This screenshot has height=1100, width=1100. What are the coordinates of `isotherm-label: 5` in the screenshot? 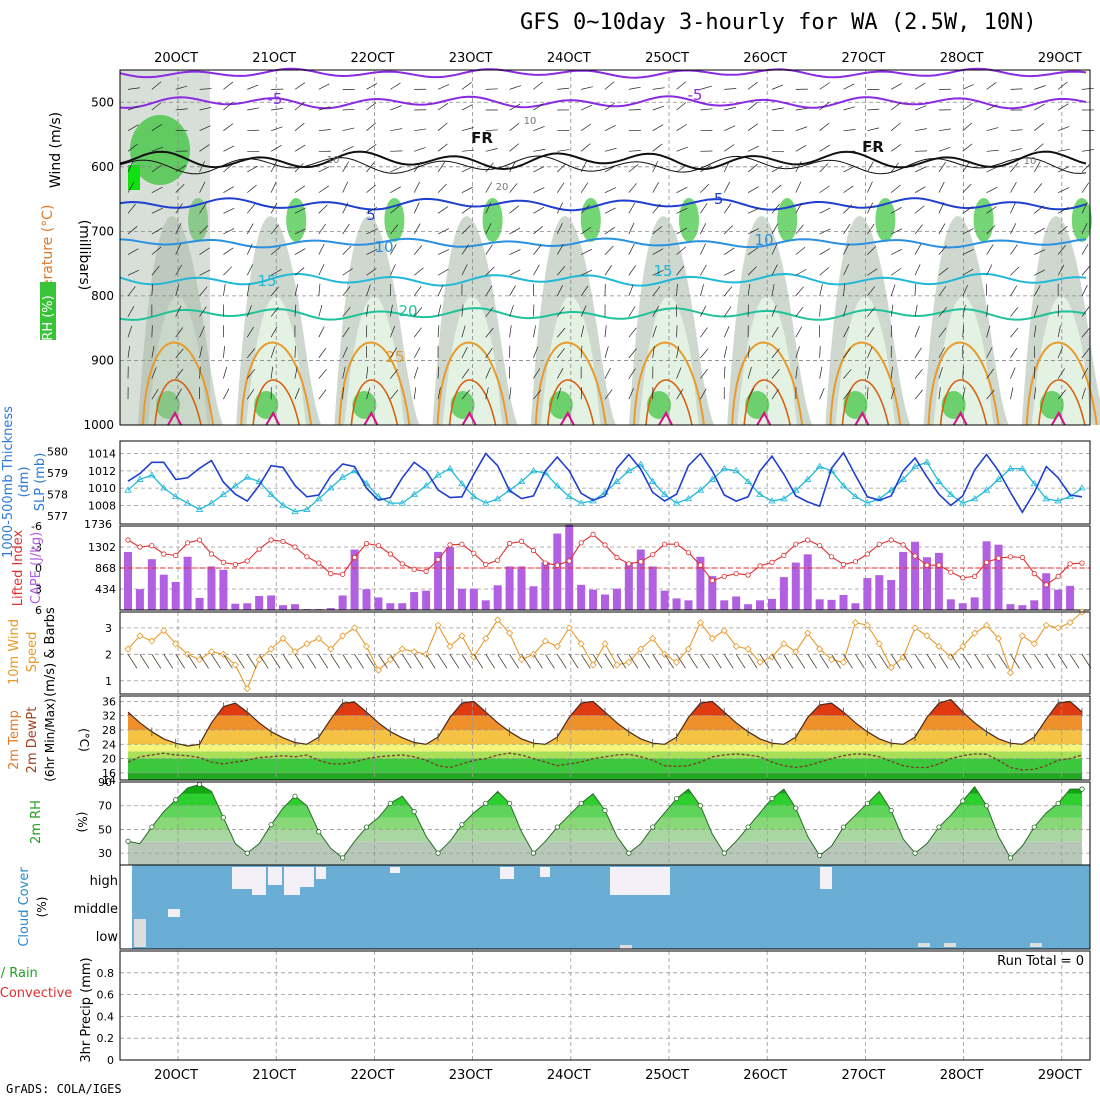 It's located at (371, 215).